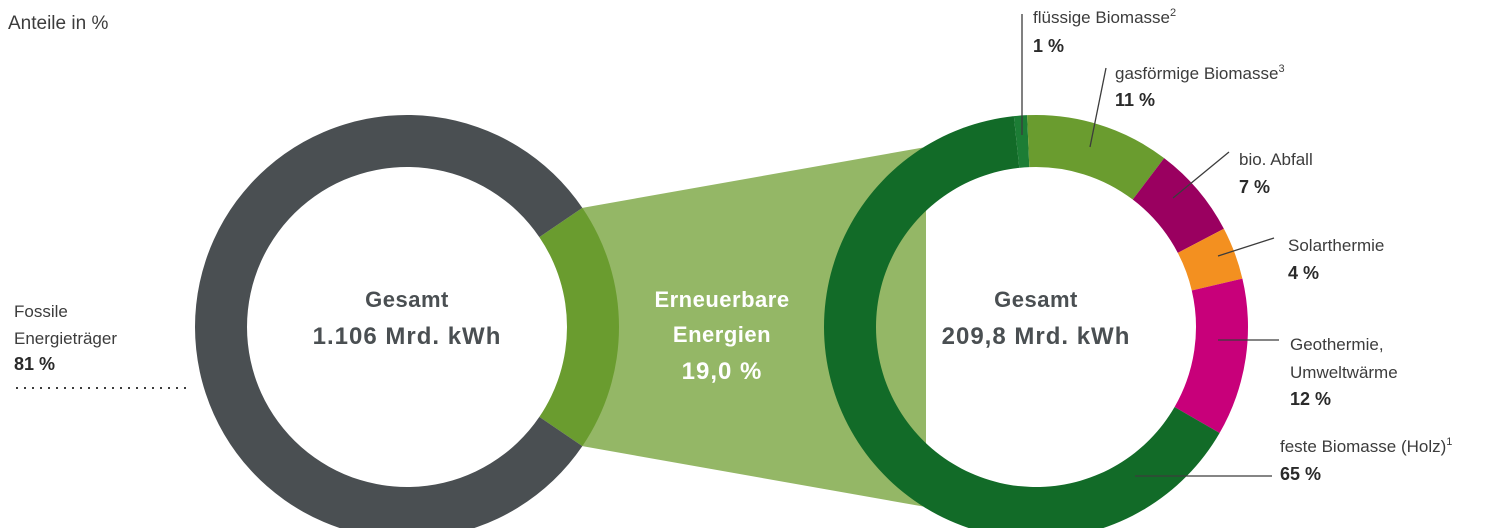 The height and width of the screenshot is (528, 1510). What do you see at coordinates (1104, 17) in the screenshot?
I see `label-fluessige-biomasse: flüssige Biomasse2` at bounding box center [1104, 17].